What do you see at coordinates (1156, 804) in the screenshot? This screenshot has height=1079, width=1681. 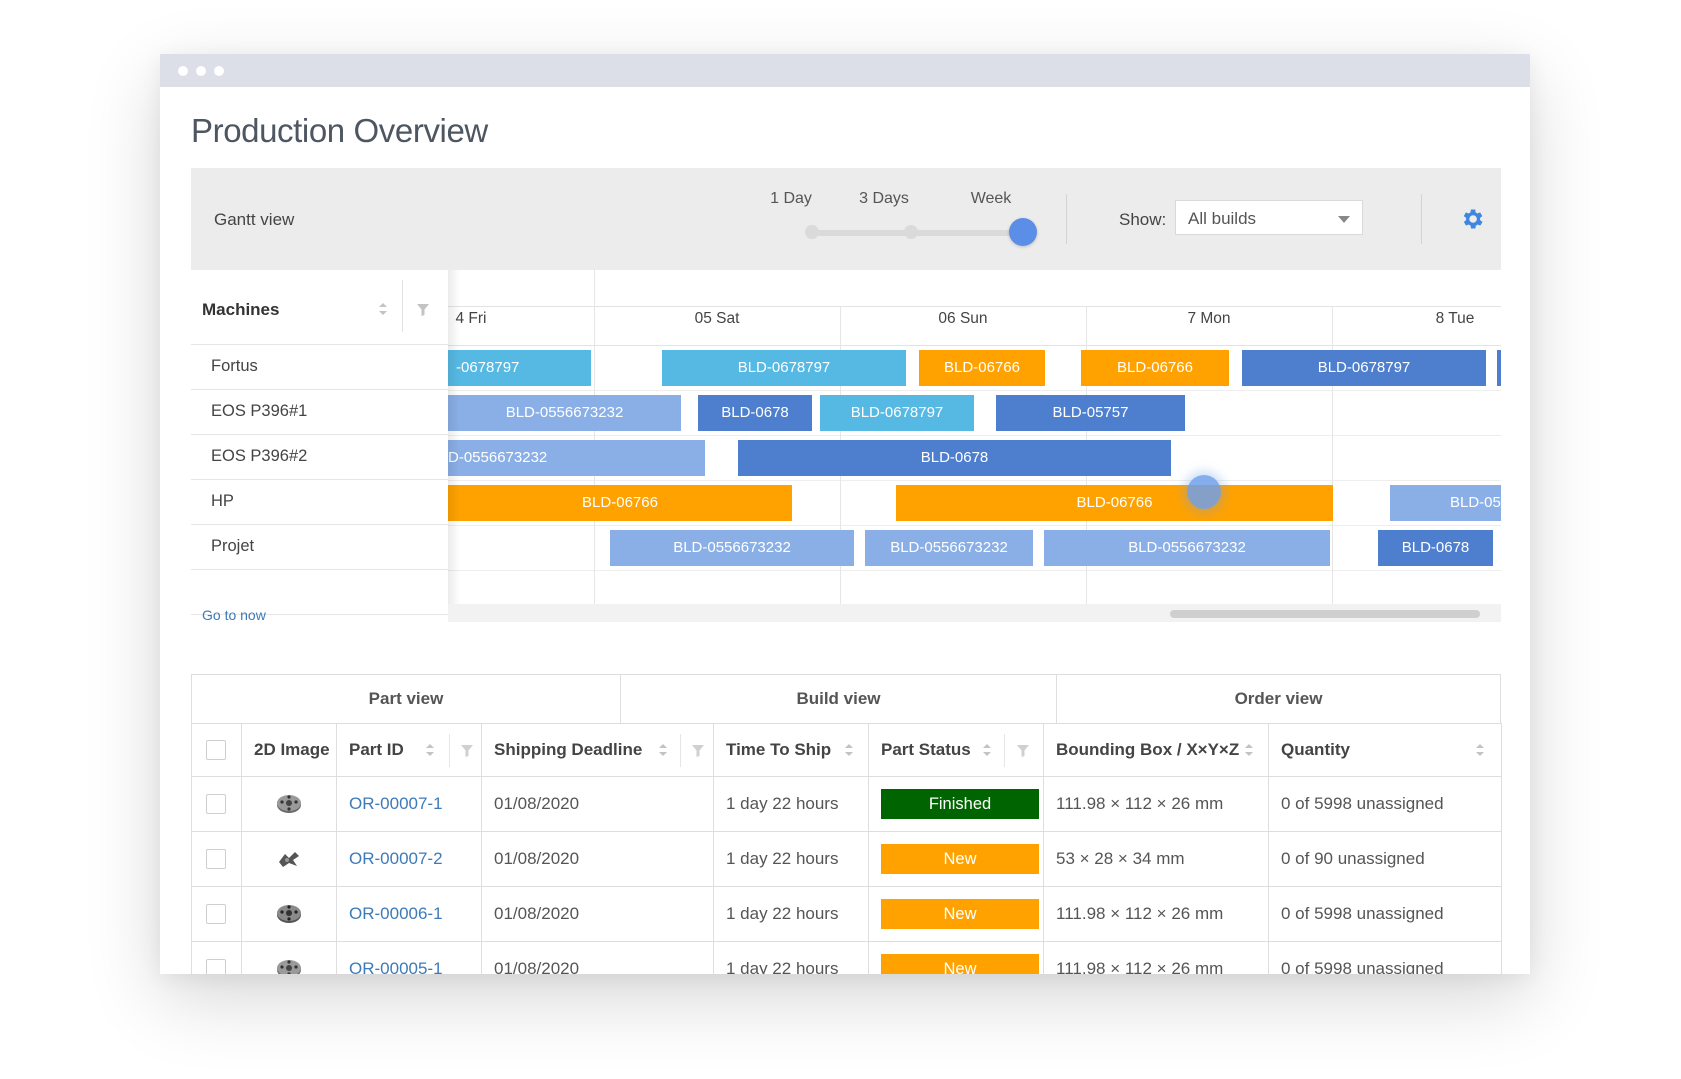 I see `bounding-box-cell: 111.98 × 112 × 26 mm` at bounding box center [1156, 804].